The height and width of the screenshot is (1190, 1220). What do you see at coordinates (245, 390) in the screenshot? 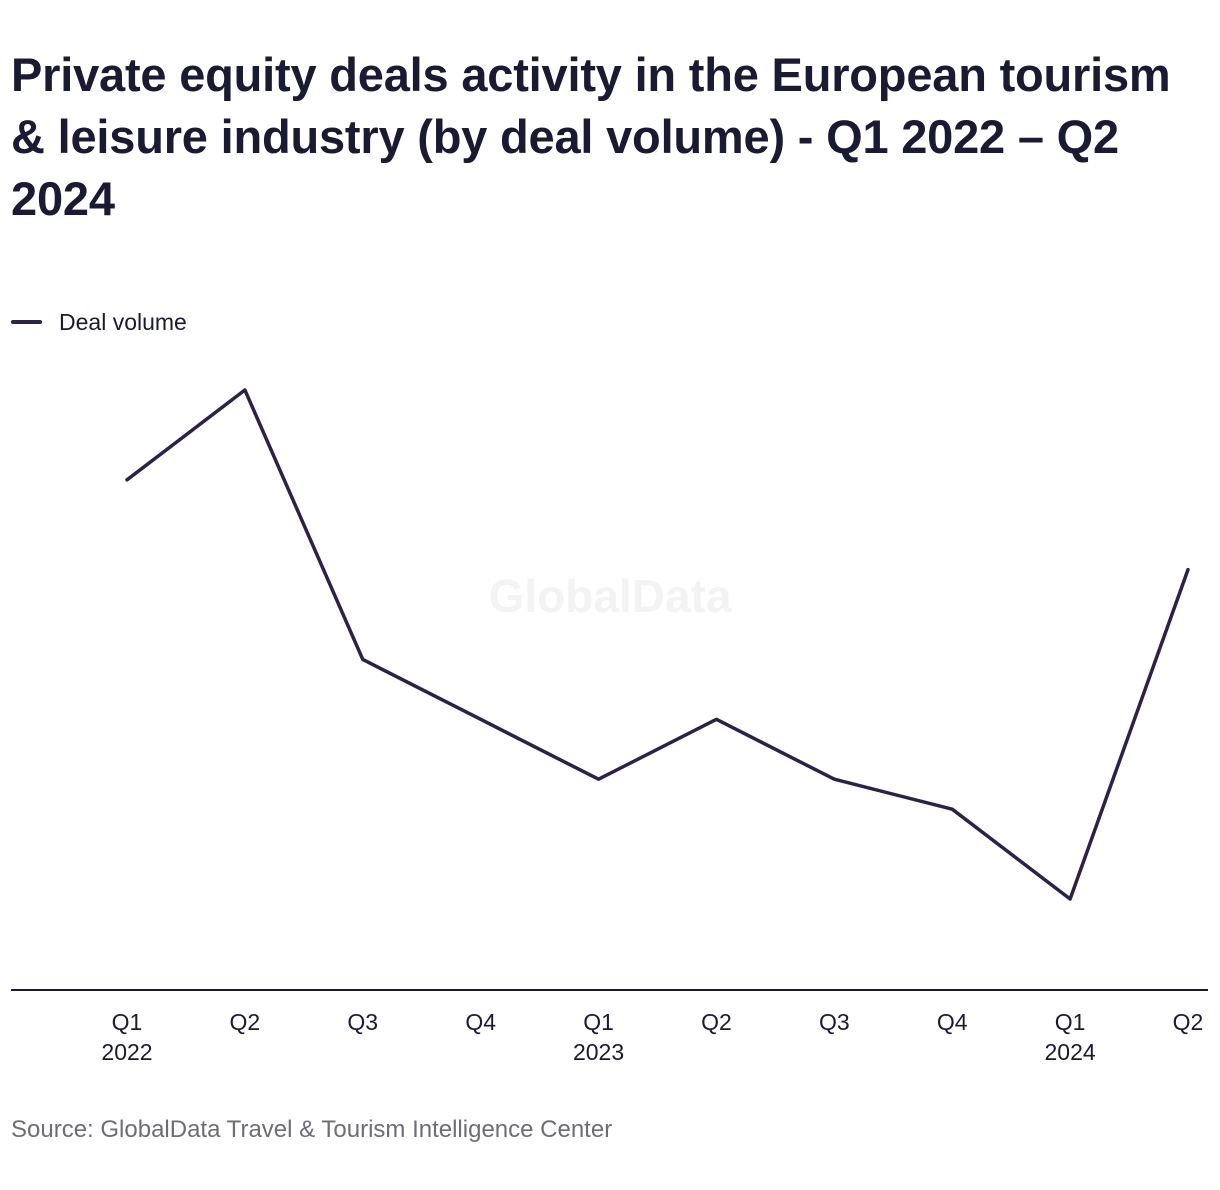
I see `data-point-q2-2022` at bounding box center [245, 390].